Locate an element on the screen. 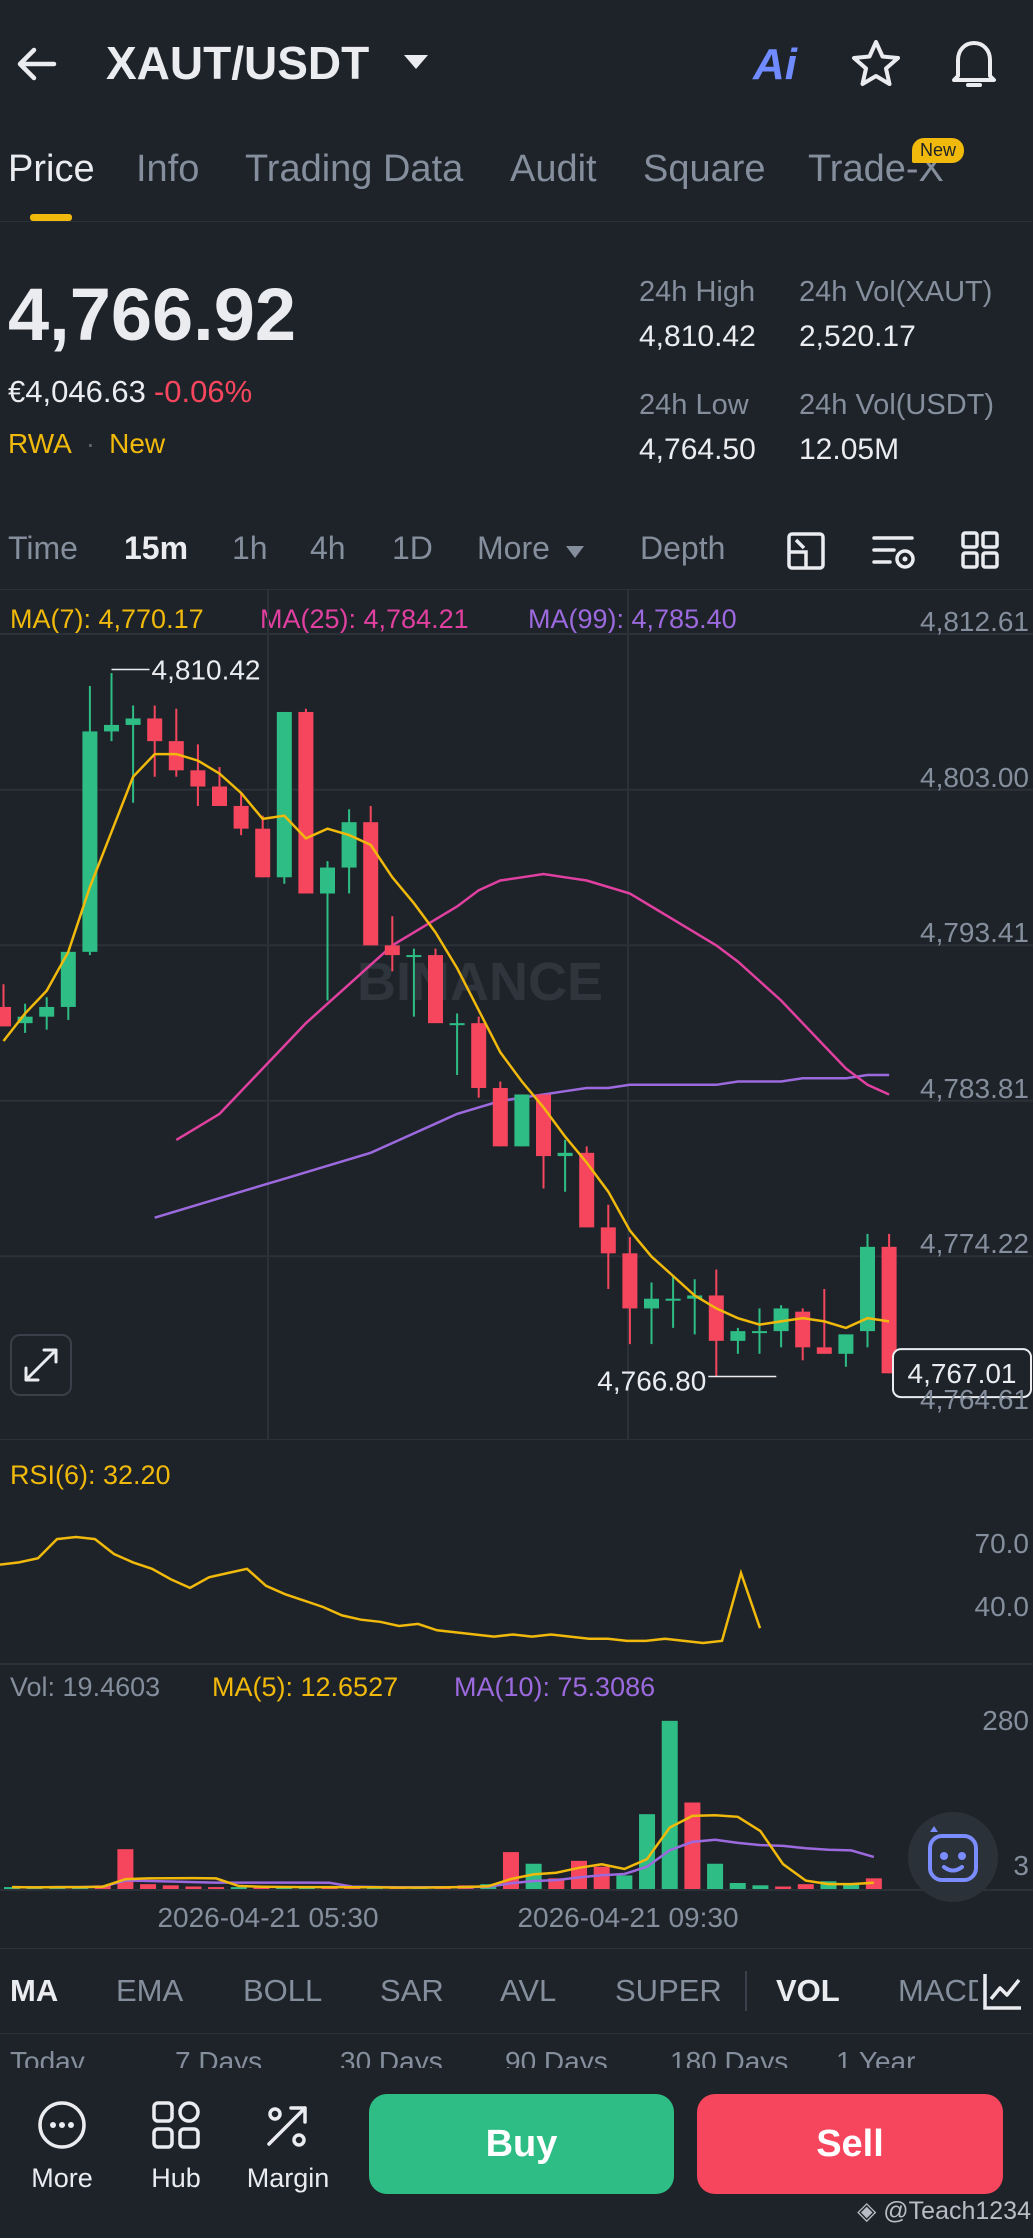  indicator-settings-icon is located at coordinates (894, 551).